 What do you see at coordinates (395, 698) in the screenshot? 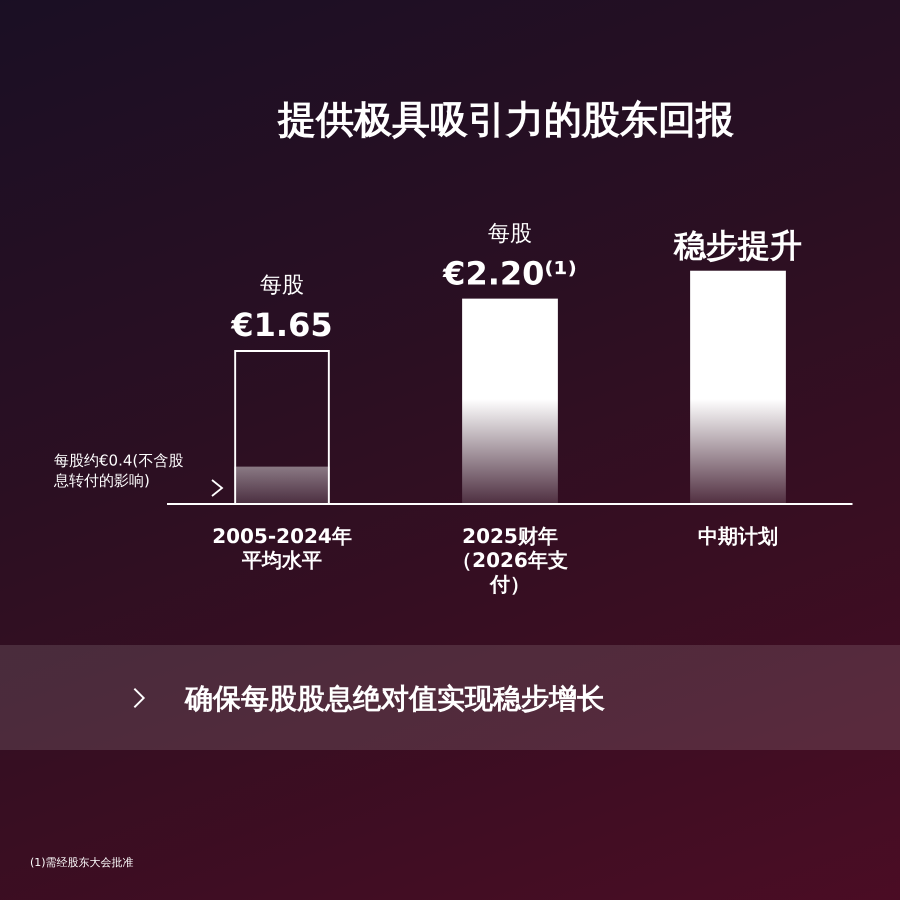
I see `text: 确保每股股息绝对值实现稳步增长` at bounding box center [395, 698].